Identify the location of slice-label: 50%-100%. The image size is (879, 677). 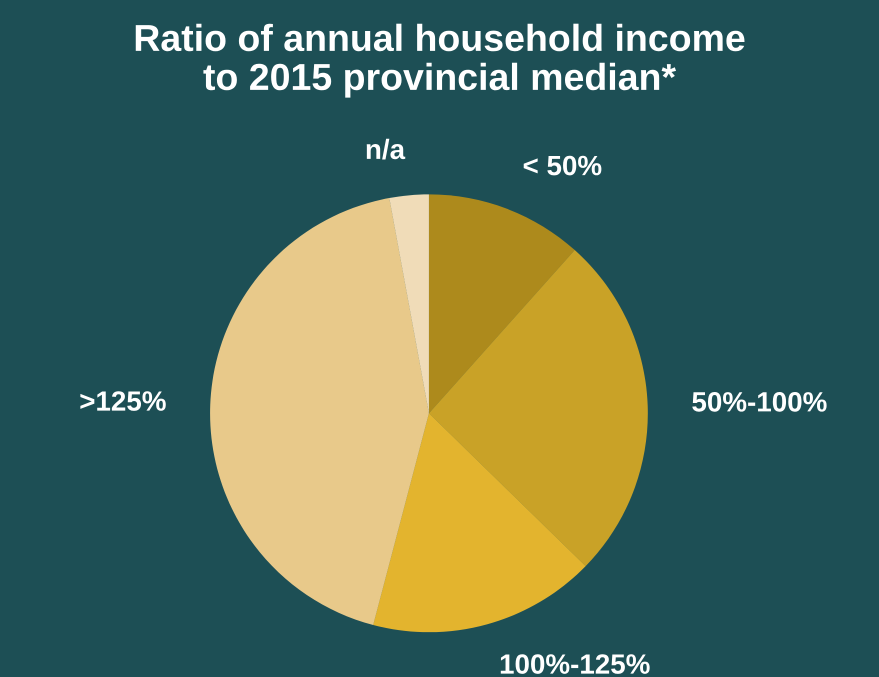
(759, 402).